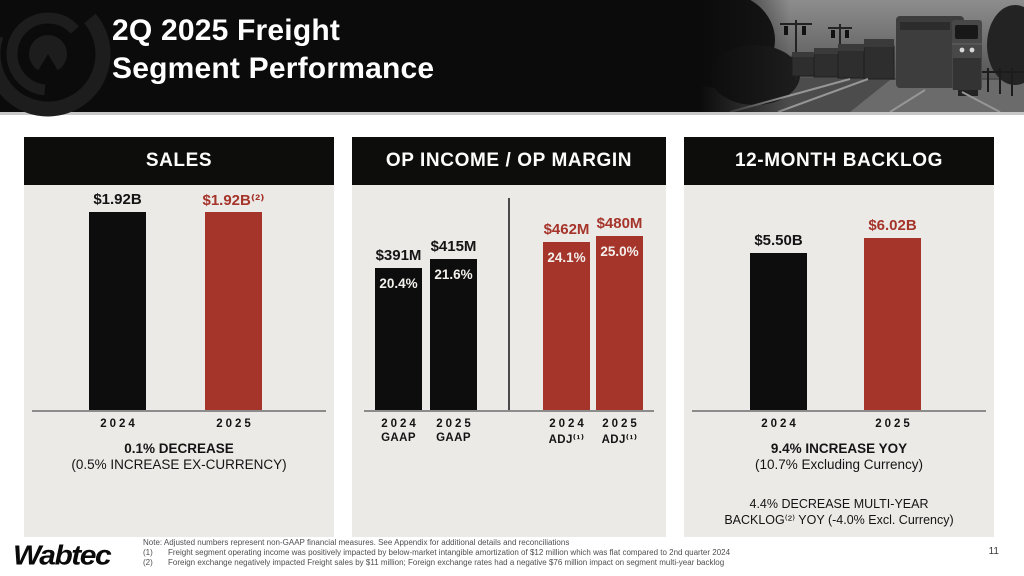 This screenshot has width=1024, height=576. I want to click on panel-sales-title: SALES, so click(179, 161).